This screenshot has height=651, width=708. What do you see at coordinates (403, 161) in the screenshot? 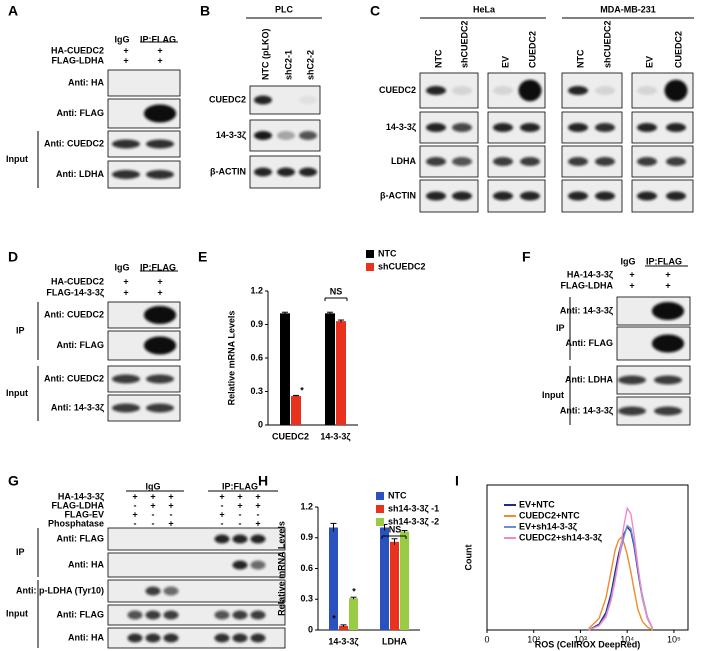
I see `blot-label: LDHA` at bounding box center [403, 161].